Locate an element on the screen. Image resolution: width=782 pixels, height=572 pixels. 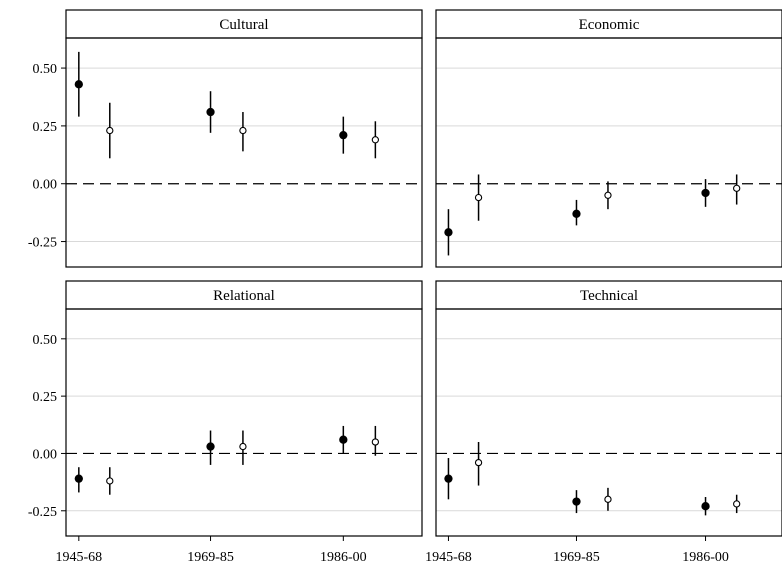
panel-title: Relational is located at coordinates (244, 296).